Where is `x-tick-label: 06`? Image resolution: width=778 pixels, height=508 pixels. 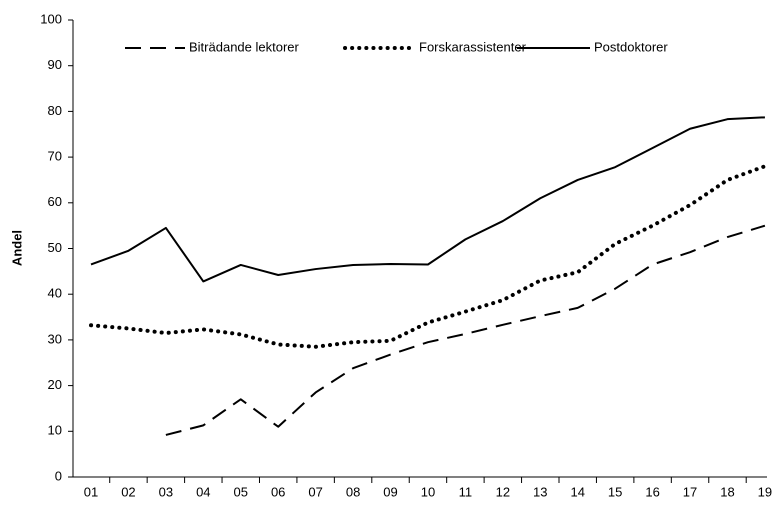 x-tick-label: 06 is located at coordinates (278, 491).